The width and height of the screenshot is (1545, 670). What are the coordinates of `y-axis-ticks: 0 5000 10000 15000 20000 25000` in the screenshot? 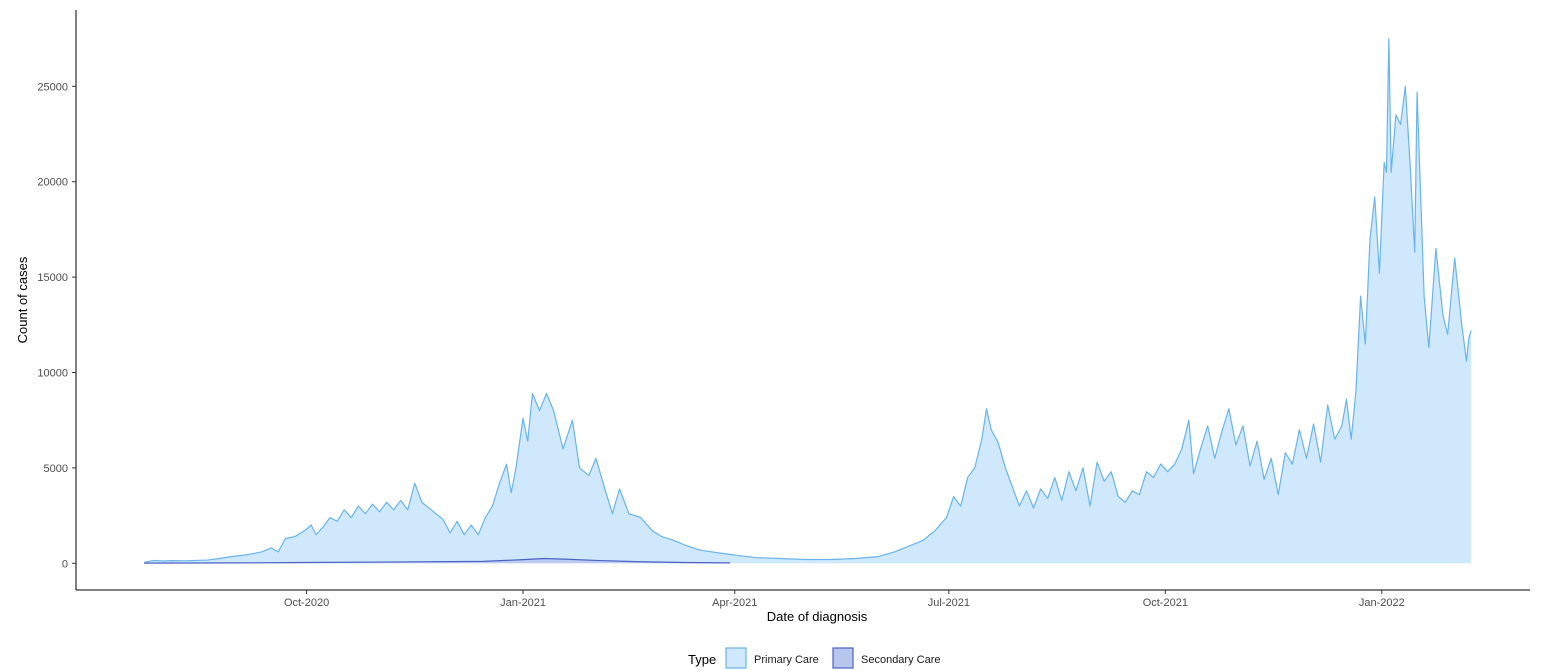 It's located at (56, 325).